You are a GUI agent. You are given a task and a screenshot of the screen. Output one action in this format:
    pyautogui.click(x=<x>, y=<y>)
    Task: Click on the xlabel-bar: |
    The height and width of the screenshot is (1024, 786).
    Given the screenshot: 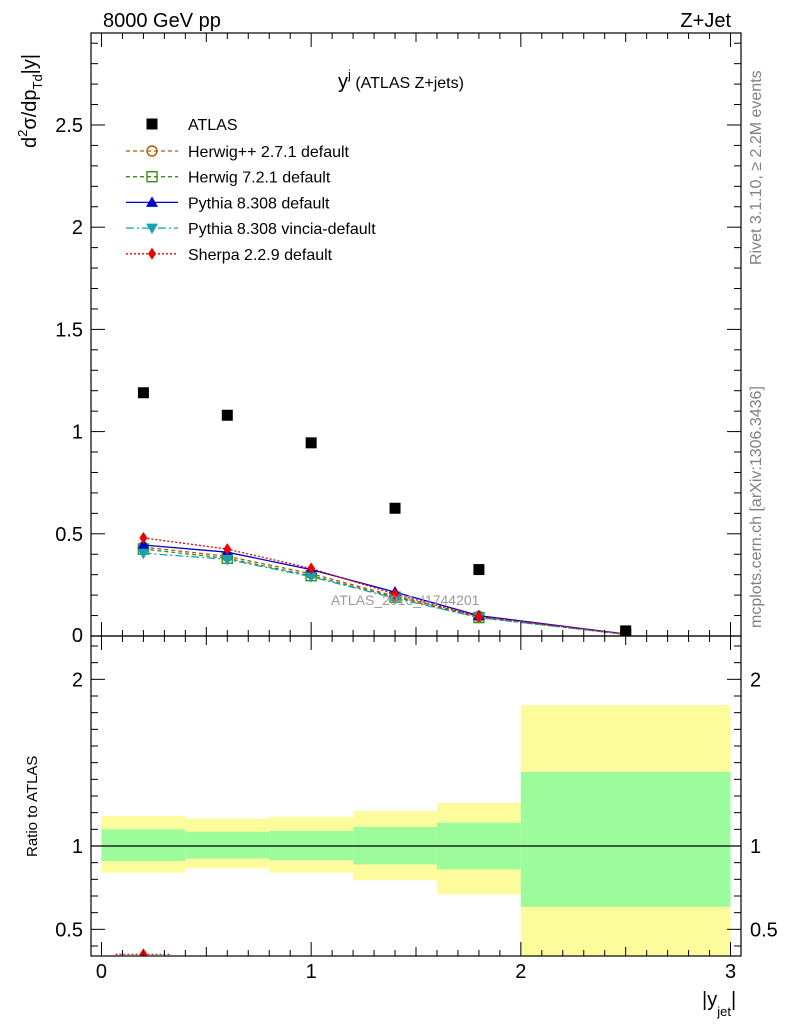 What is the action you would take?
    pyautogui.click(x=733, y=1000)
    